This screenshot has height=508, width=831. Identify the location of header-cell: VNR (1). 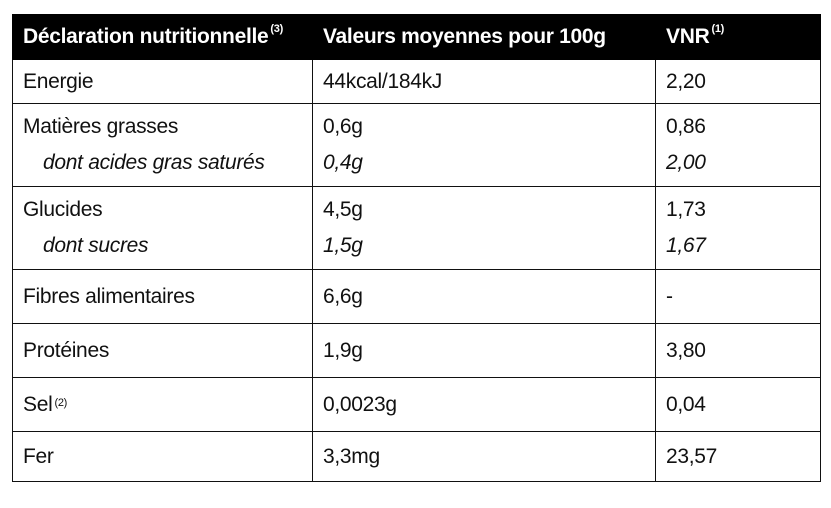
(738, 37).